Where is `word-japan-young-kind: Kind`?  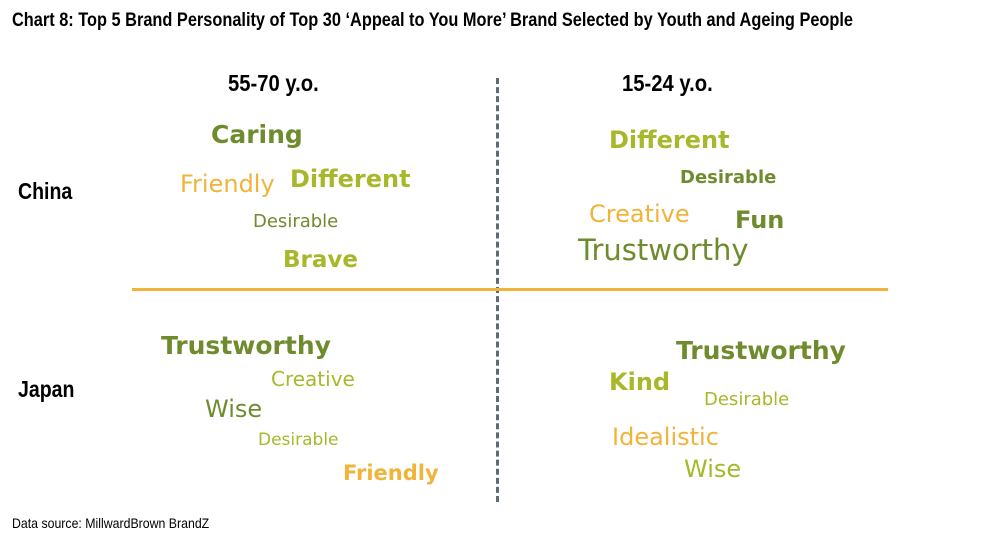 word-japan-young-kind: Kind is located at coordinates (640, 382).